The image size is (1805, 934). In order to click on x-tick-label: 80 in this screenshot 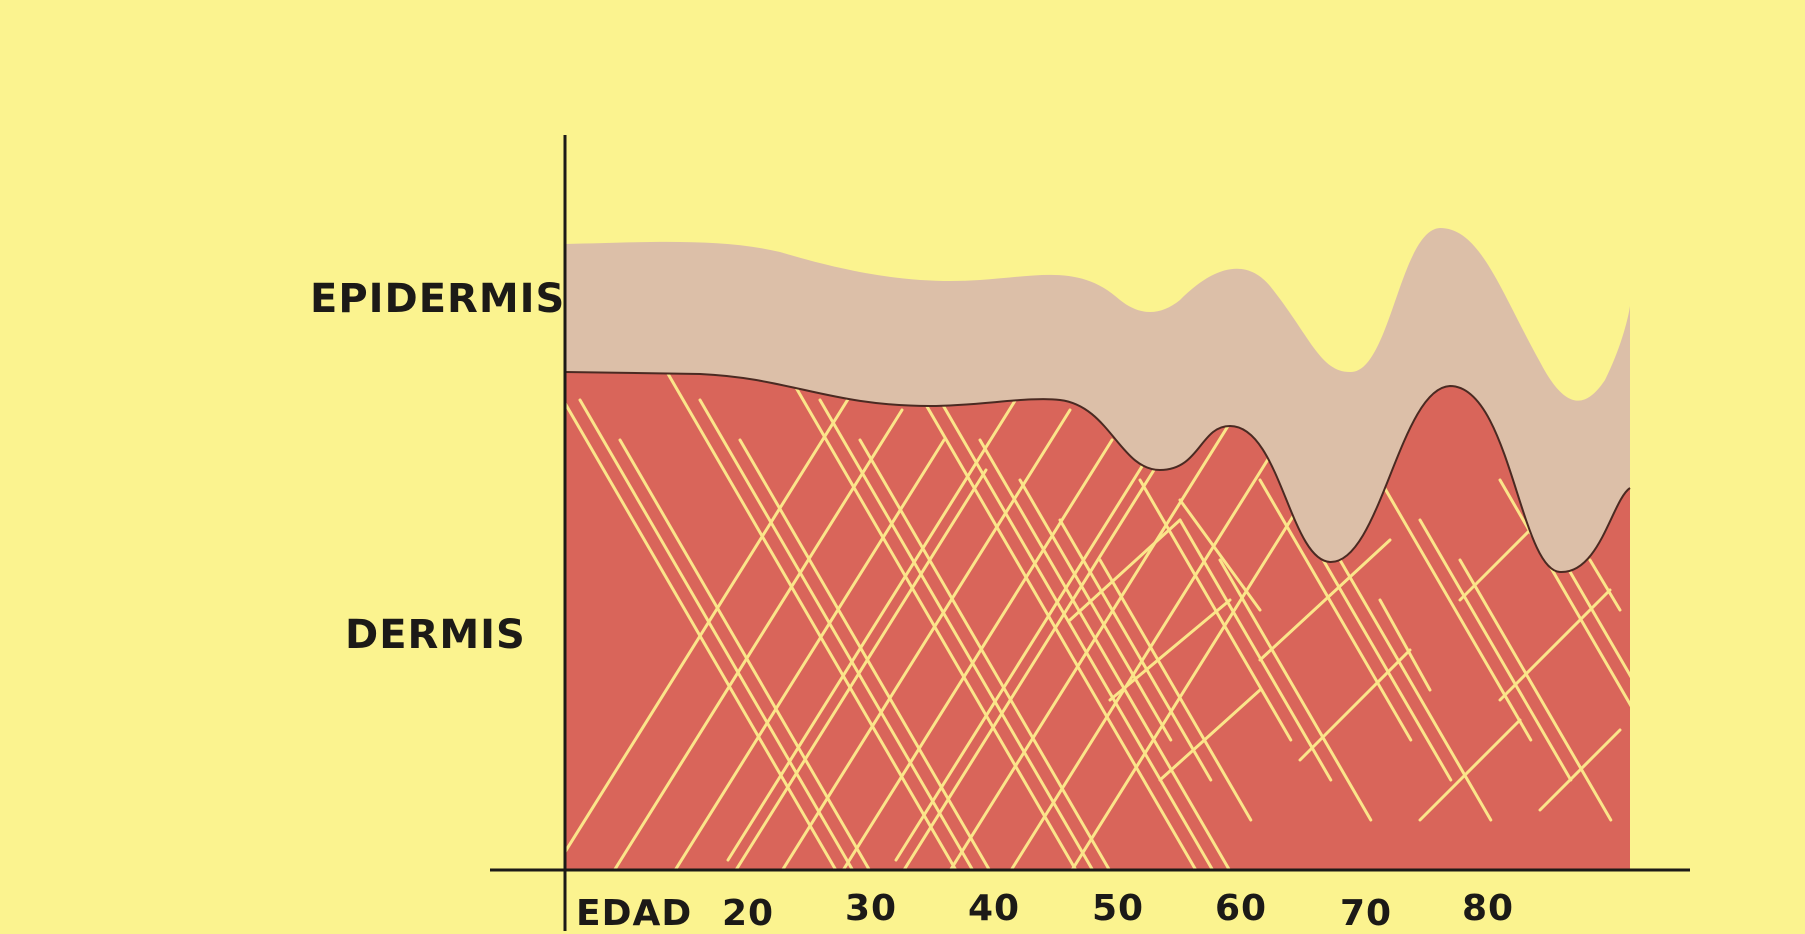, I will do `click(1488, 908)`.